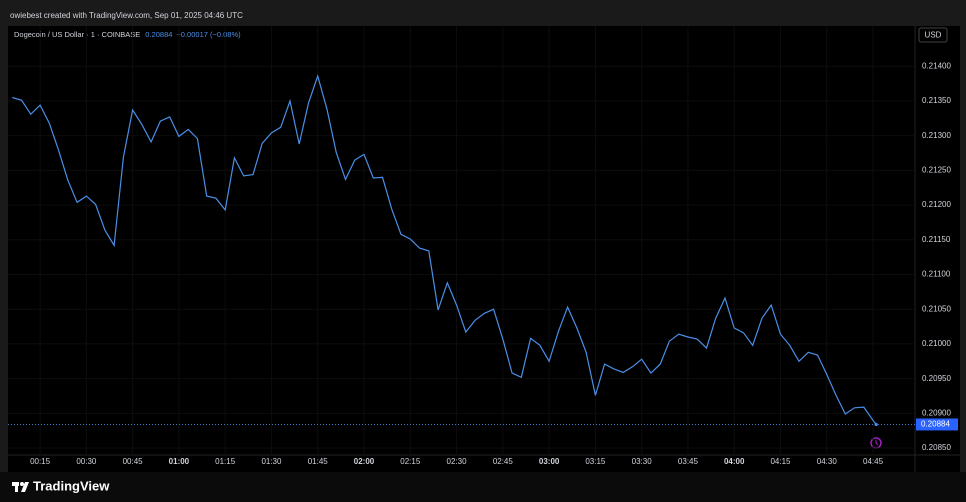 The image size is (966, 502). Describe the element at coordinates (688, 461) in the screenshot. I see `x-tick-label: 03:45` at that location.